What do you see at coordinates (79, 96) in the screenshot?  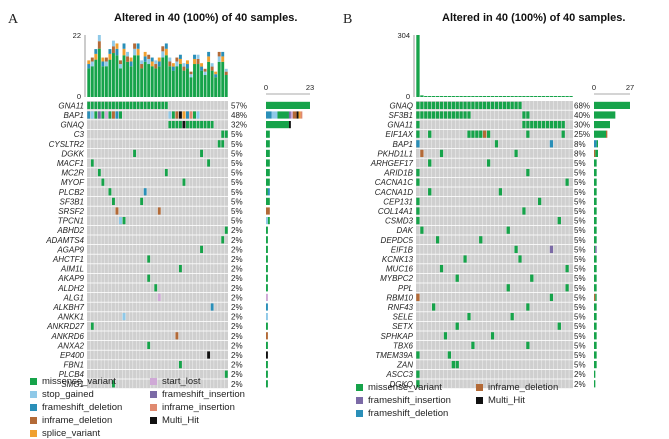 I see `top-axis-tick-min: 0` at bounding box center [79, 96].